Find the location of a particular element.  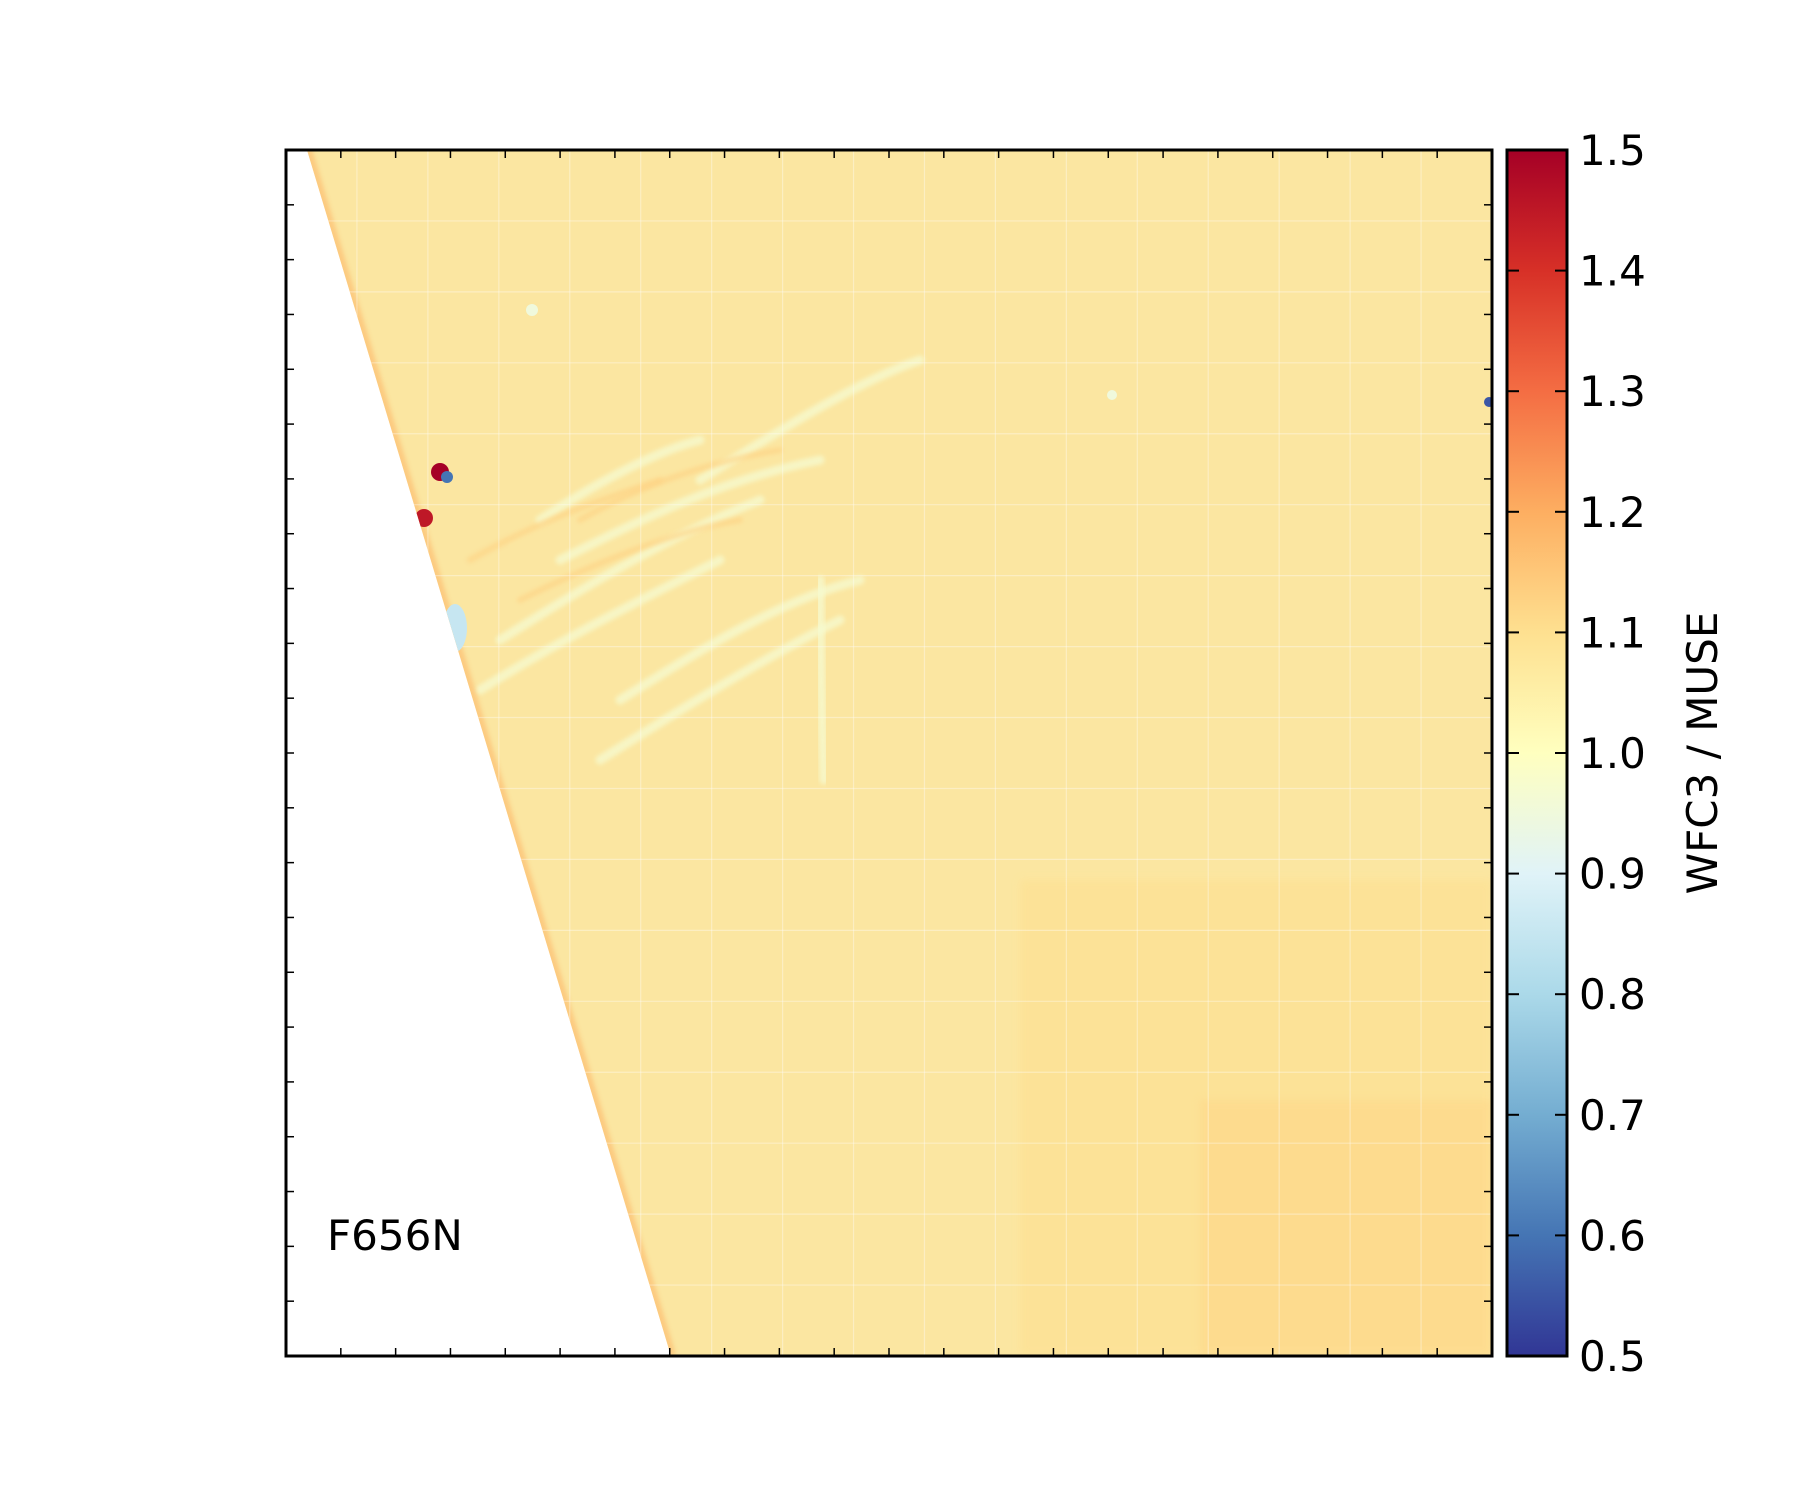

colorbar-tick-label: 0.7 is located at coordinates (1612, 1115).